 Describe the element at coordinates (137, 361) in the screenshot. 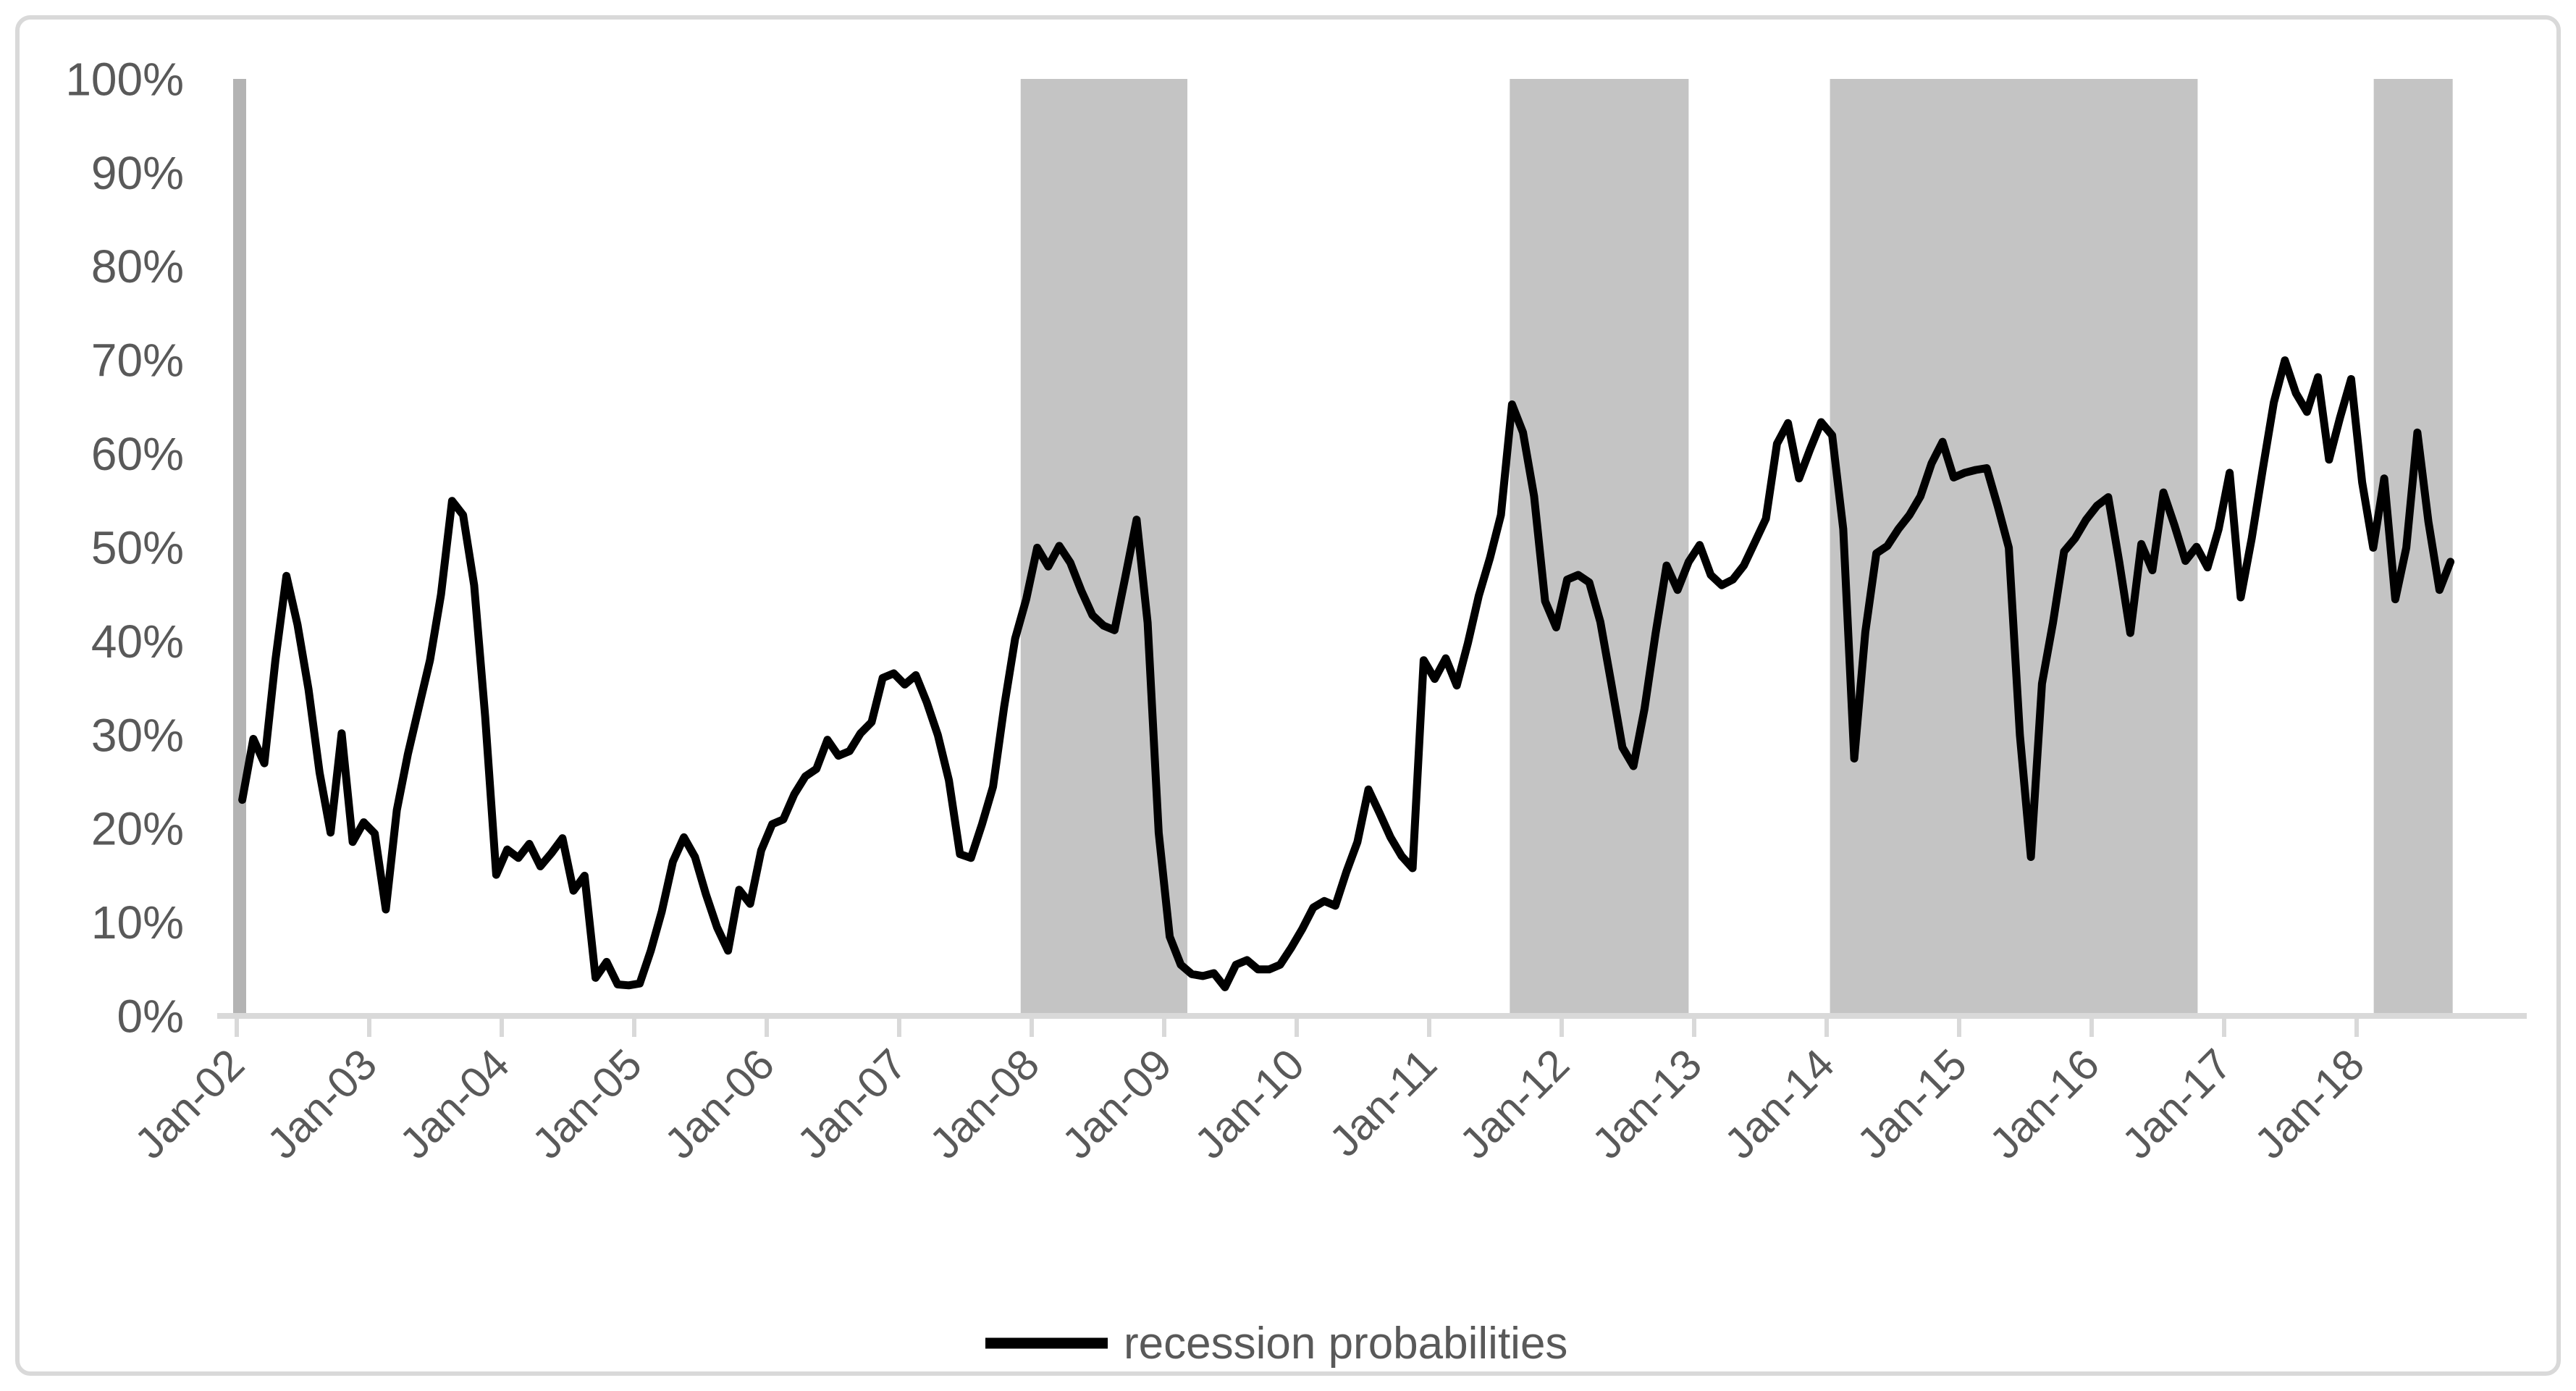

I see `y-label-70%: 70%` at that location.